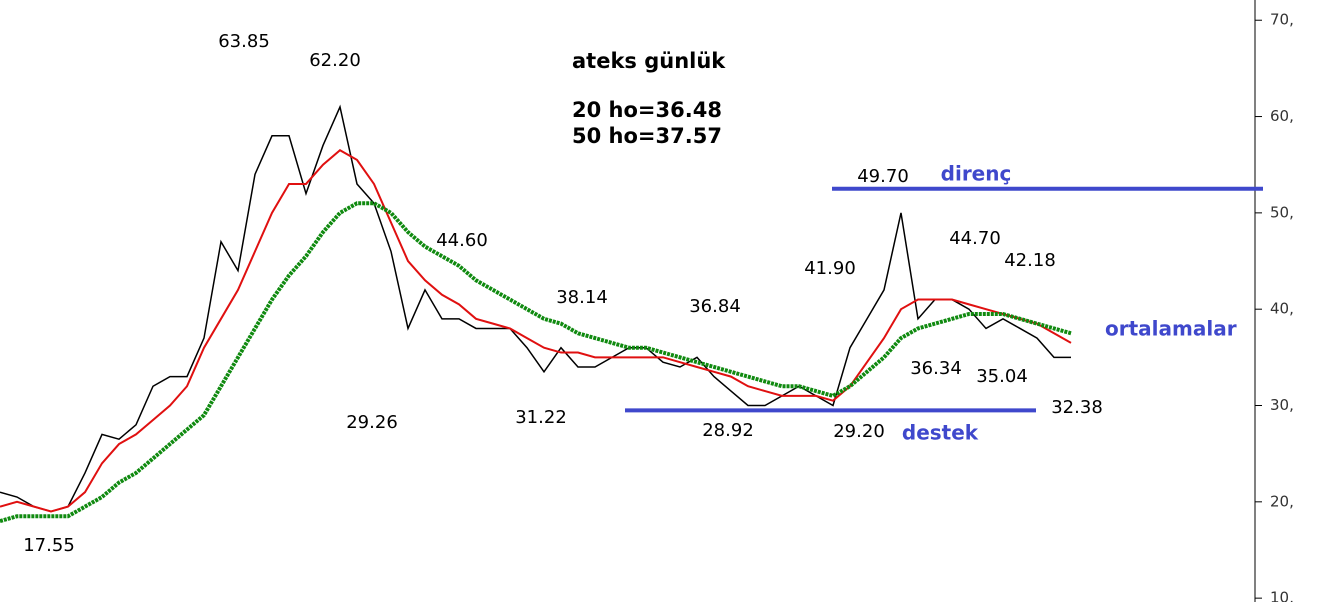 This screenshot has height=602, width=1318. I want to click on annotation: 29.20, so click(859, 431).